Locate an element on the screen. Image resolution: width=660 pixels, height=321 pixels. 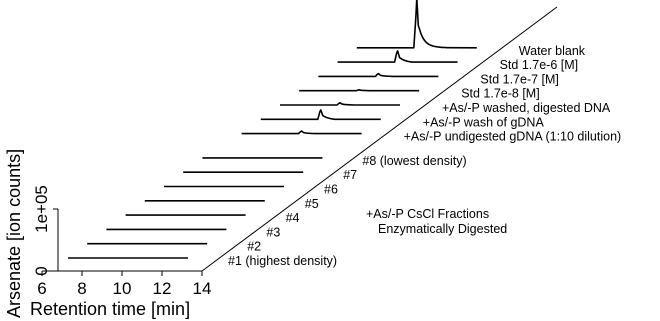
trace-label-std-1-7e-8-m: Std 1.7e-8 [M] is located at coordinates (500, 94).